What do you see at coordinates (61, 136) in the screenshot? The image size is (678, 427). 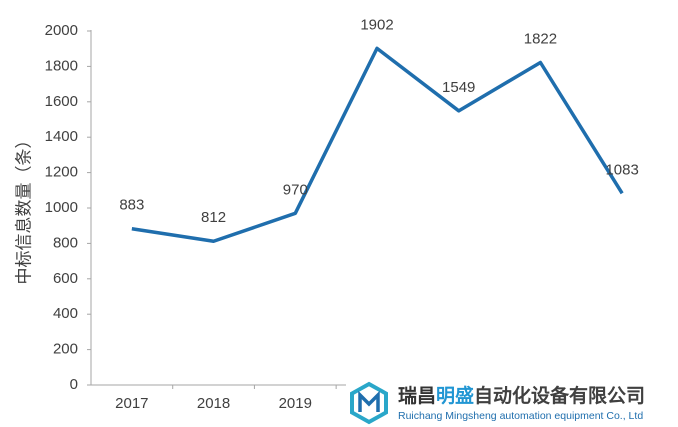 I see `y-tick-label: 1400` at bounding box center [61, 136].